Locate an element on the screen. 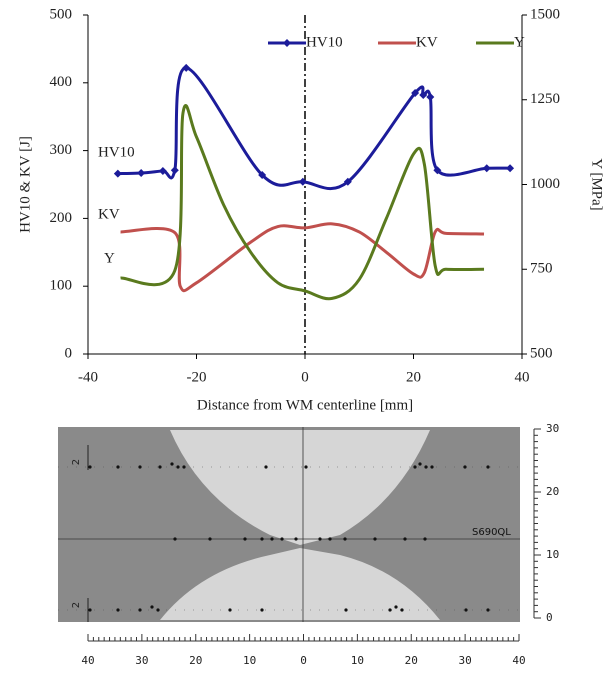 The width and height of the screenshot is (615, 679). annotation: KV is located at coordinates (109, 214).